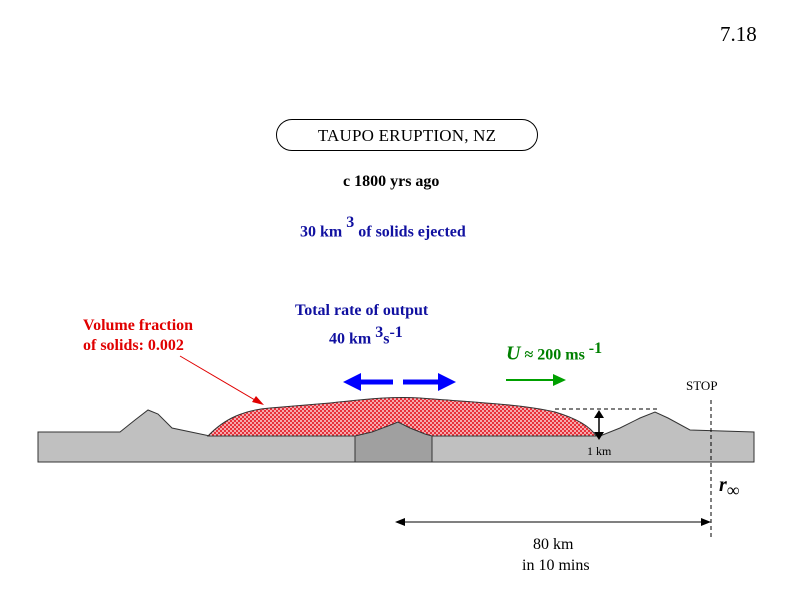  I want to click on stop-label: STOP, so click(702, 385).